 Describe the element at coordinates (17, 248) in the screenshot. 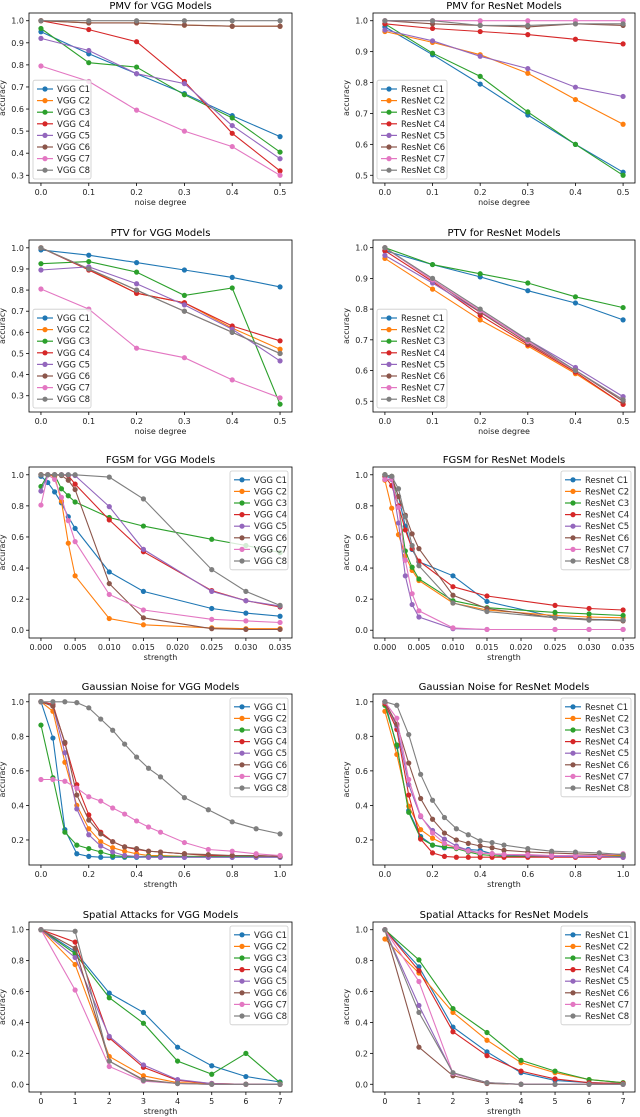

I see `y-tick-label: 1.0` at that location.